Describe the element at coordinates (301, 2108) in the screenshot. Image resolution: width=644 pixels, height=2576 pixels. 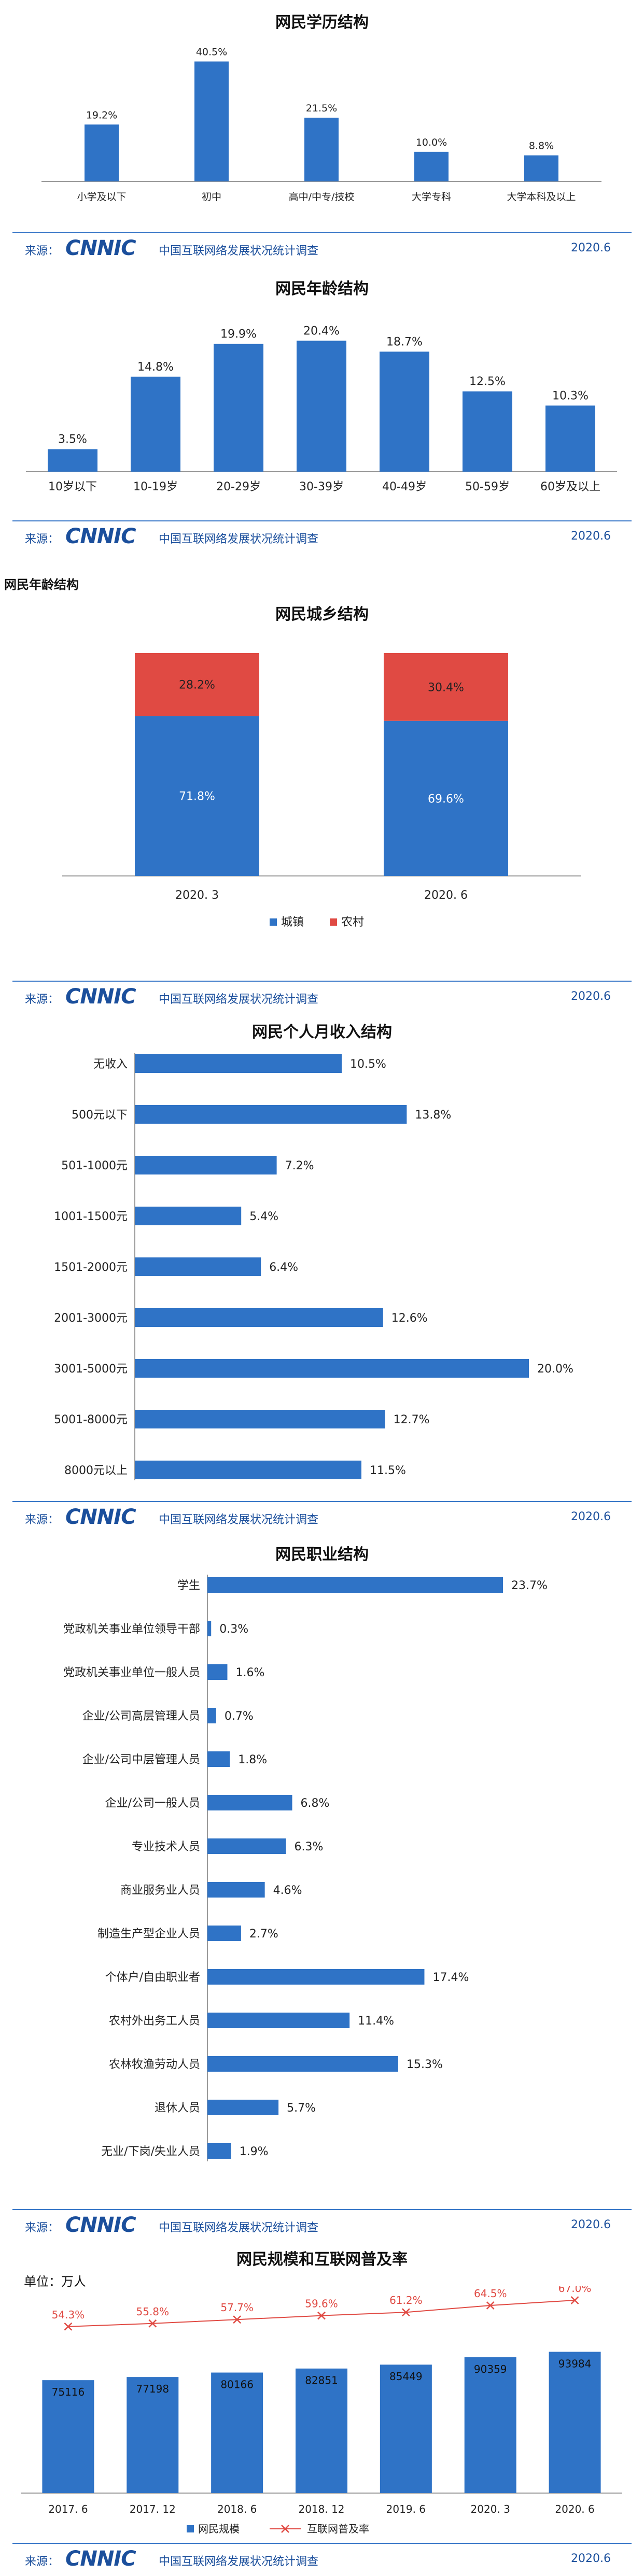
I see `data-label: 5.7%` at that location.